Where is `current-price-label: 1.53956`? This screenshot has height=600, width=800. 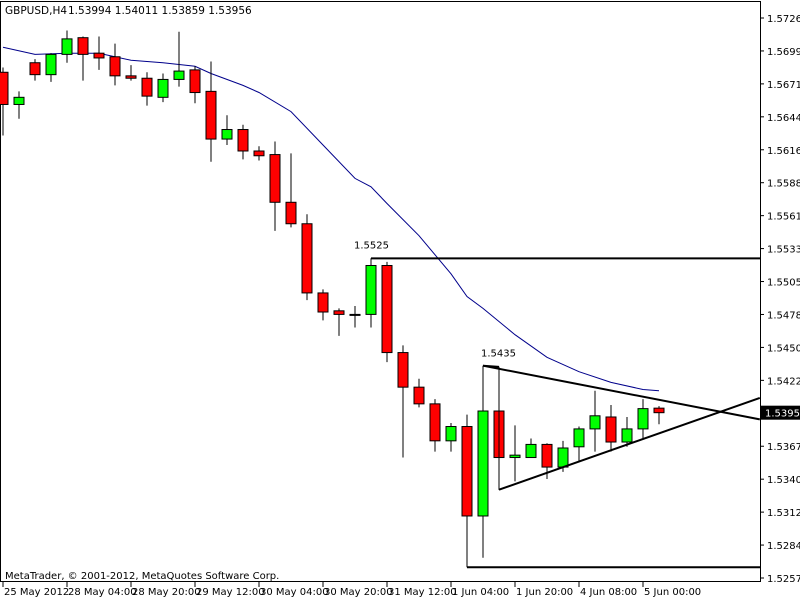
current-price-label: 1.53956 is located at coordinates (782, 414).